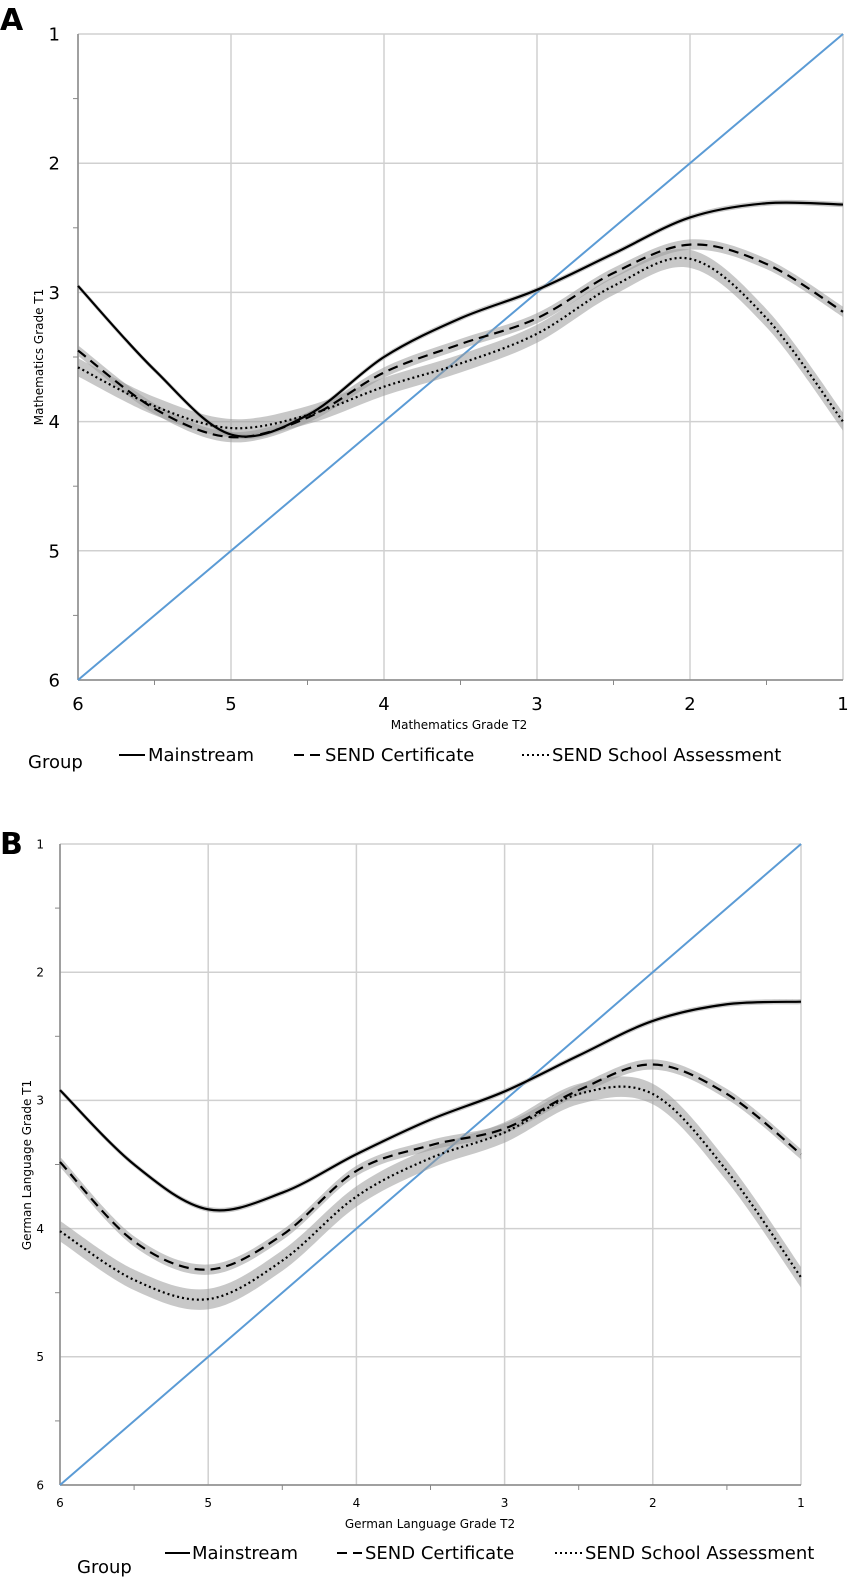  I want to click on panel-b-y-tick-label: 2, so click(40, 973).